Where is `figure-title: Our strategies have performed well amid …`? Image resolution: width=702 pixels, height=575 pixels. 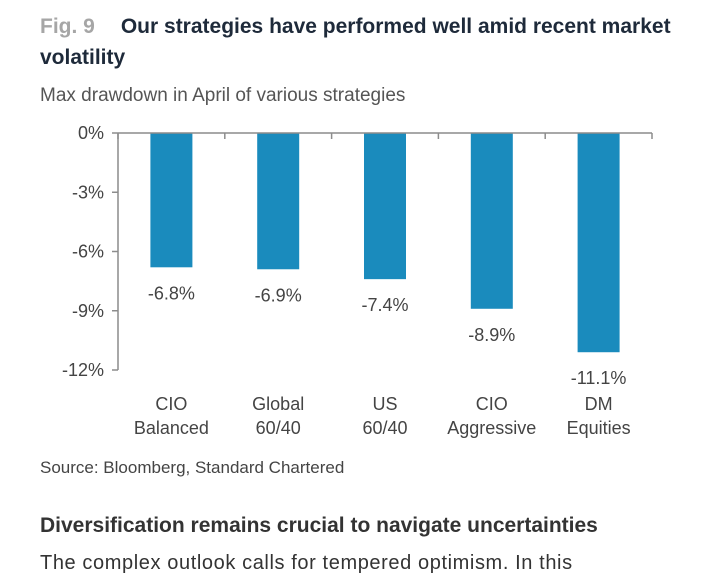
figure-title: Our strategies have performed well amid … is located at coordinates (355, 42).